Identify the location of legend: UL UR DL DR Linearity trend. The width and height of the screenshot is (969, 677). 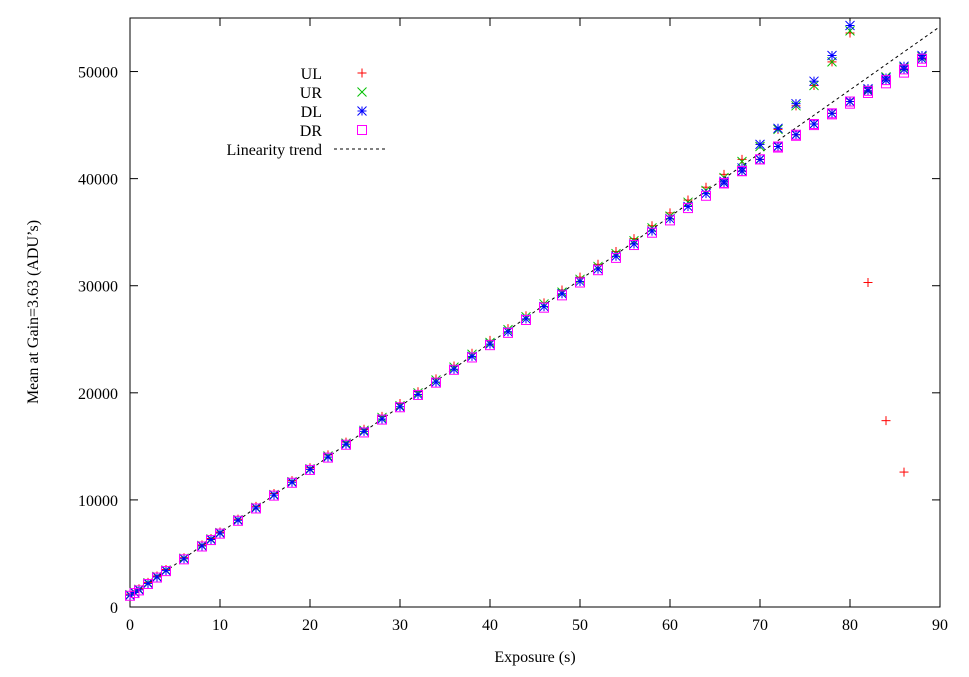
(306, 112).